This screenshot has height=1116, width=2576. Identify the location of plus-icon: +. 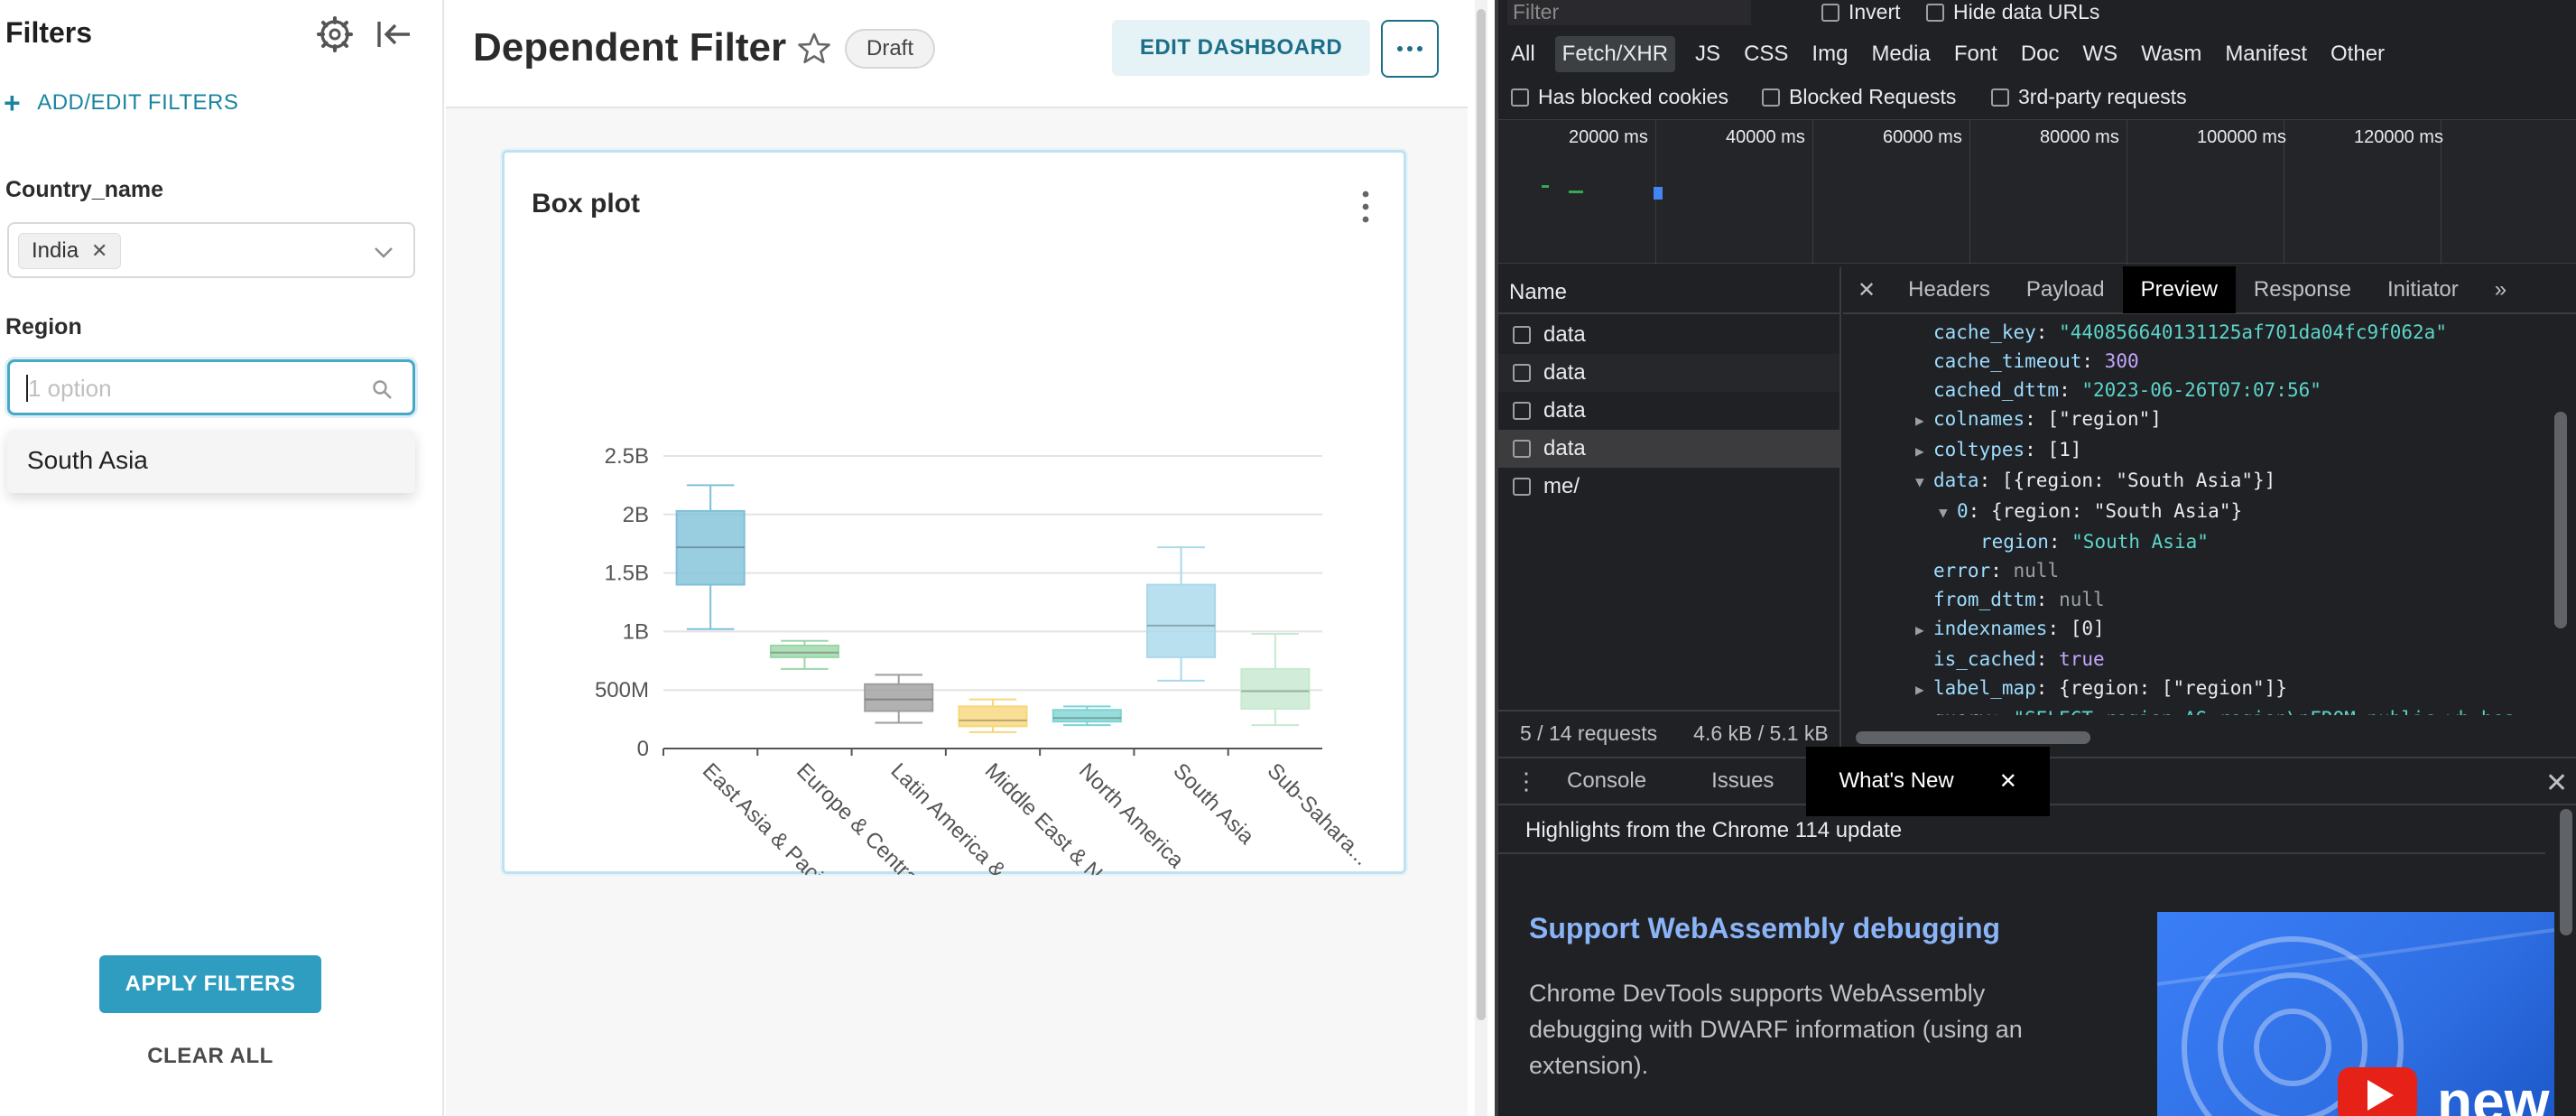
(13, 103).